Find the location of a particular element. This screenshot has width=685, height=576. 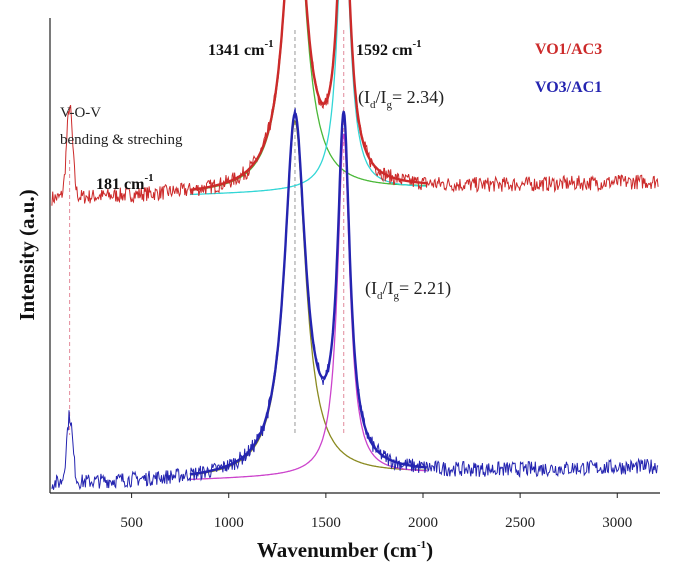

peak-label-181: 181 cm-1 is located at coordinates (125, 182).